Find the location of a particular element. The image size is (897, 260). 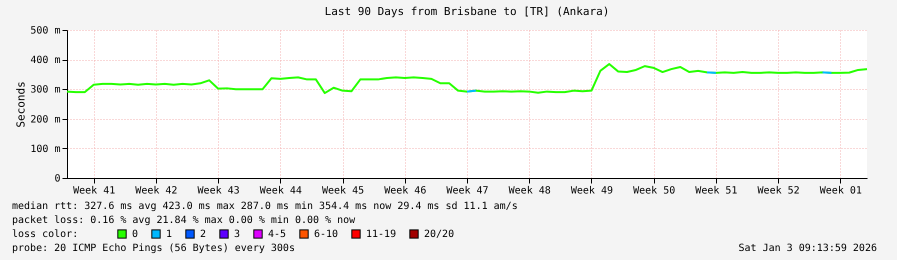

x-tick-label: Week 01 is located at coordinates (841, 191).